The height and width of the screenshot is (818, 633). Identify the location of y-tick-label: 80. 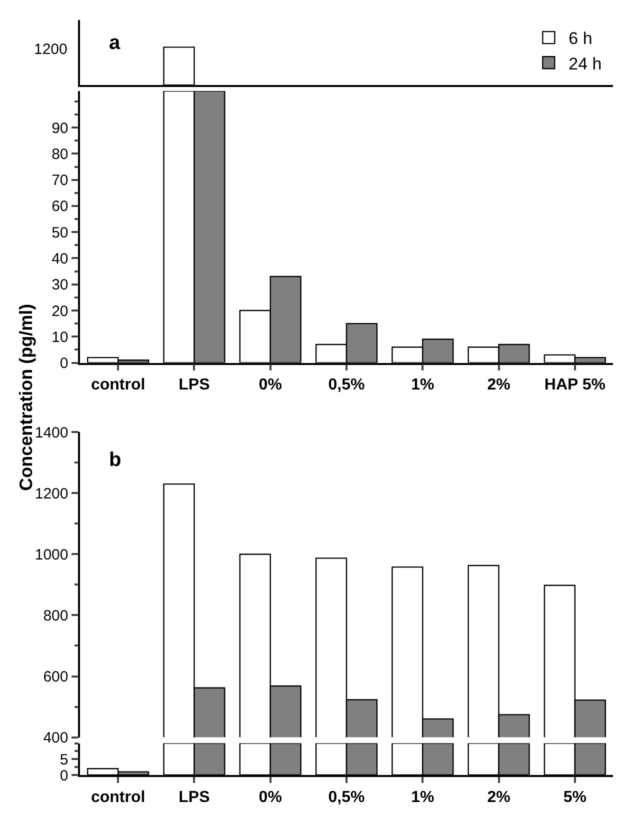
(60, 154).